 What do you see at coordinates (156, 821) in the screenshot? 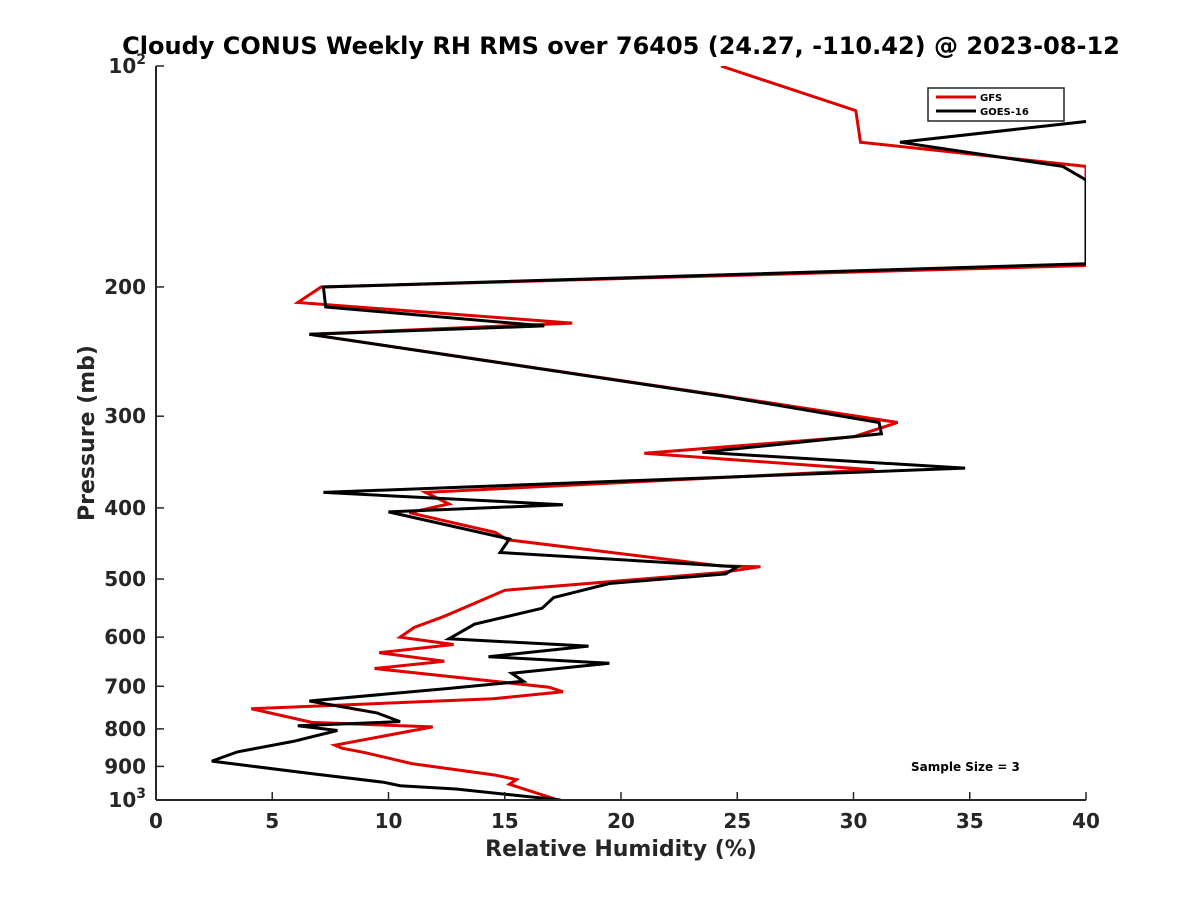
I see `x-tick-label: 0` at bounding box center [156, 821].